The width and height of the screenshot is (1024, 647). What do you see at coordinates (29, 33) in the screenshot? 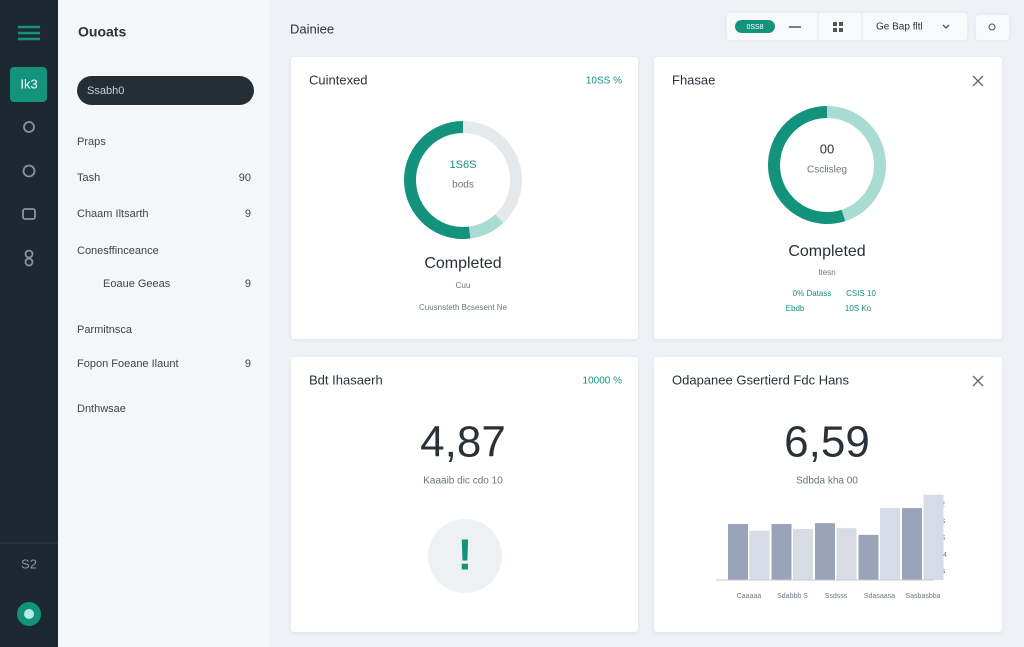
I see `menu-button` at bounding box center [29, 33].